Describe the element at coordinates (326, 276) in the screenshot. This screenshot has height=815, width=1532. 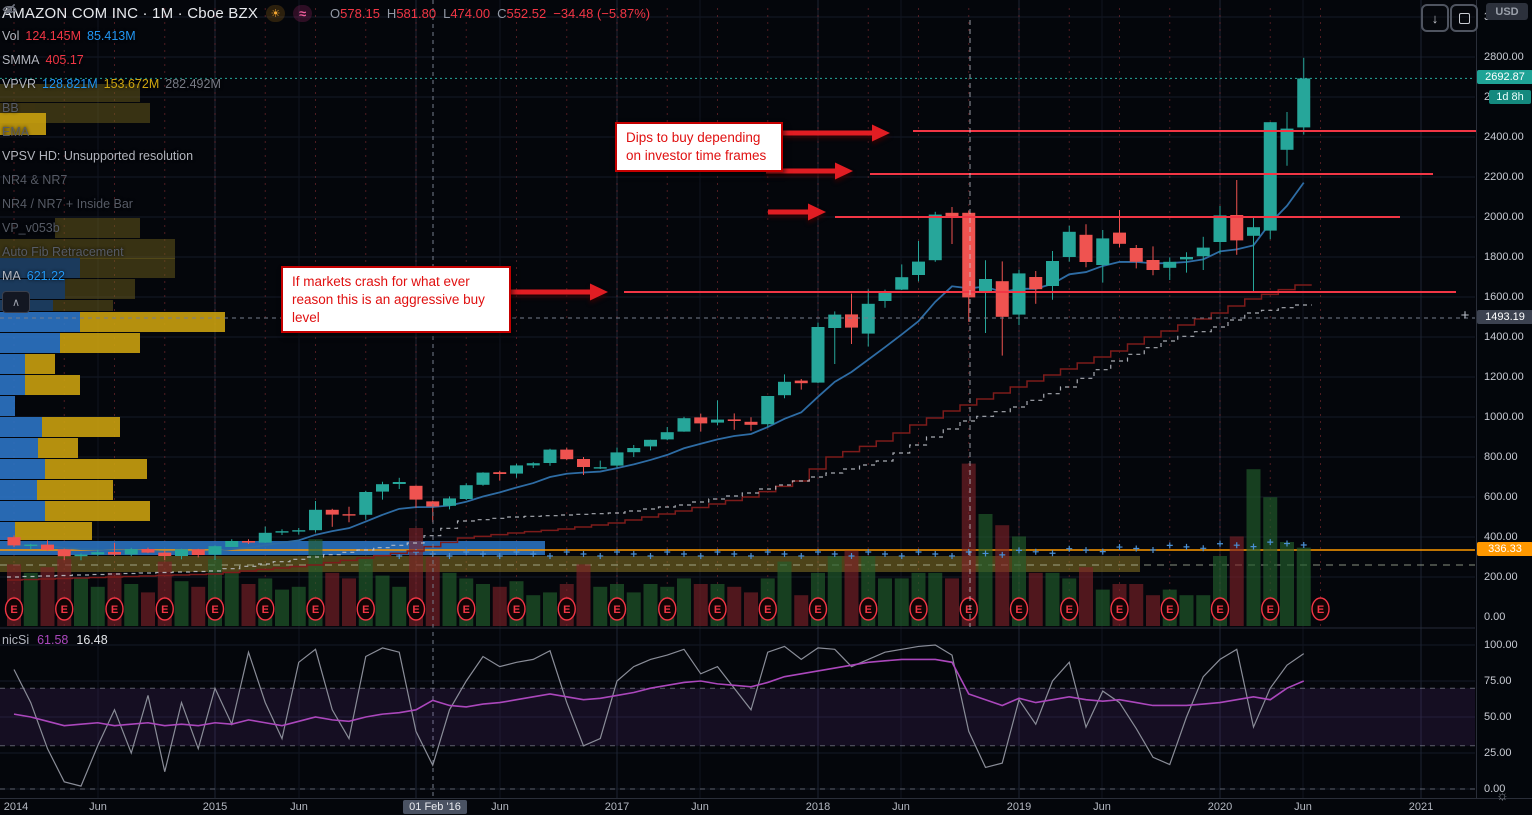
I see `legend-row-ma: MA 621.22` at that location.